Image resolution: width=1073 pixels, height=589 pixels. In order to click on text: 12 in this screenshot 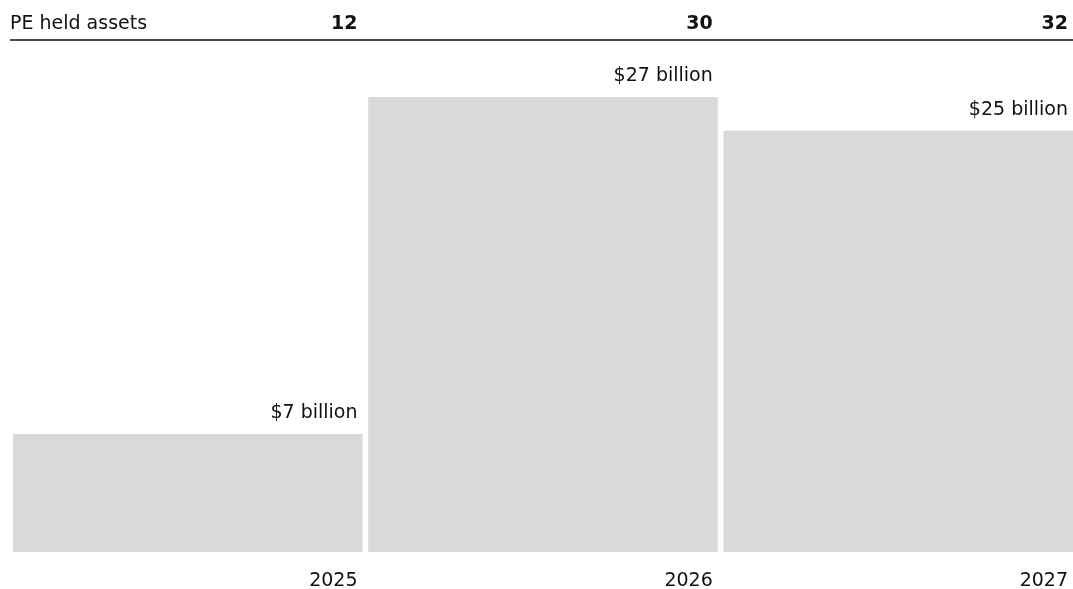, I will do `click(344, 22)`.